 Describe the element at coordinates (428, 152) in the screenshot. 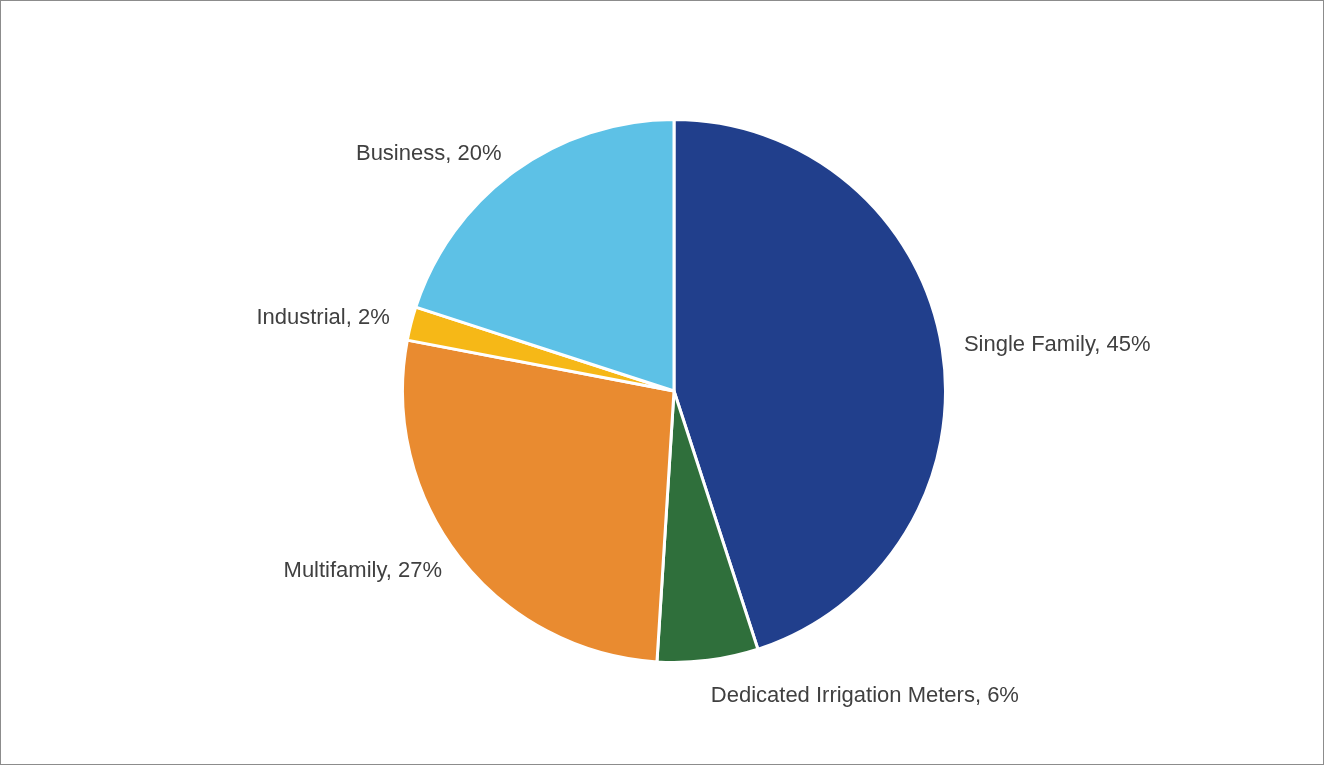

I see `slice-label: Business, 20%` at that location.